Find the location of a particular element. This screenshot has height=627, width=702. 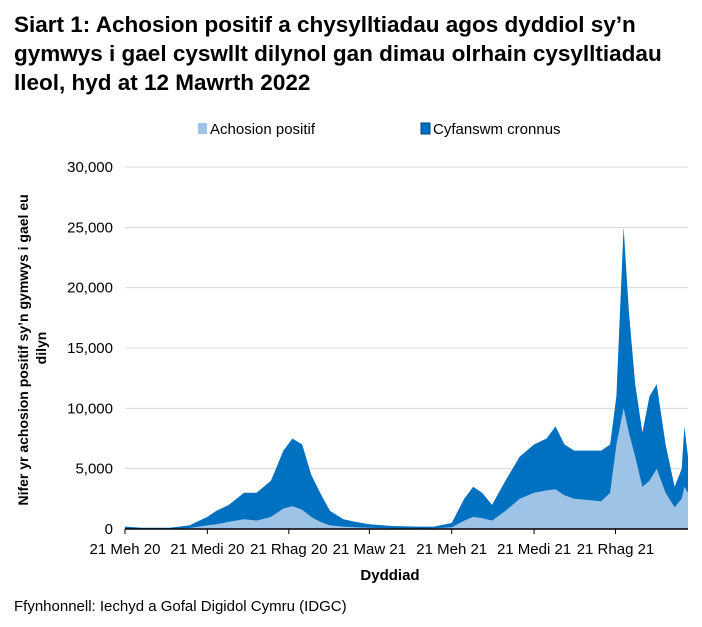

x-tick-label: 21 Meh 21 is located at coordinates (451, 549).